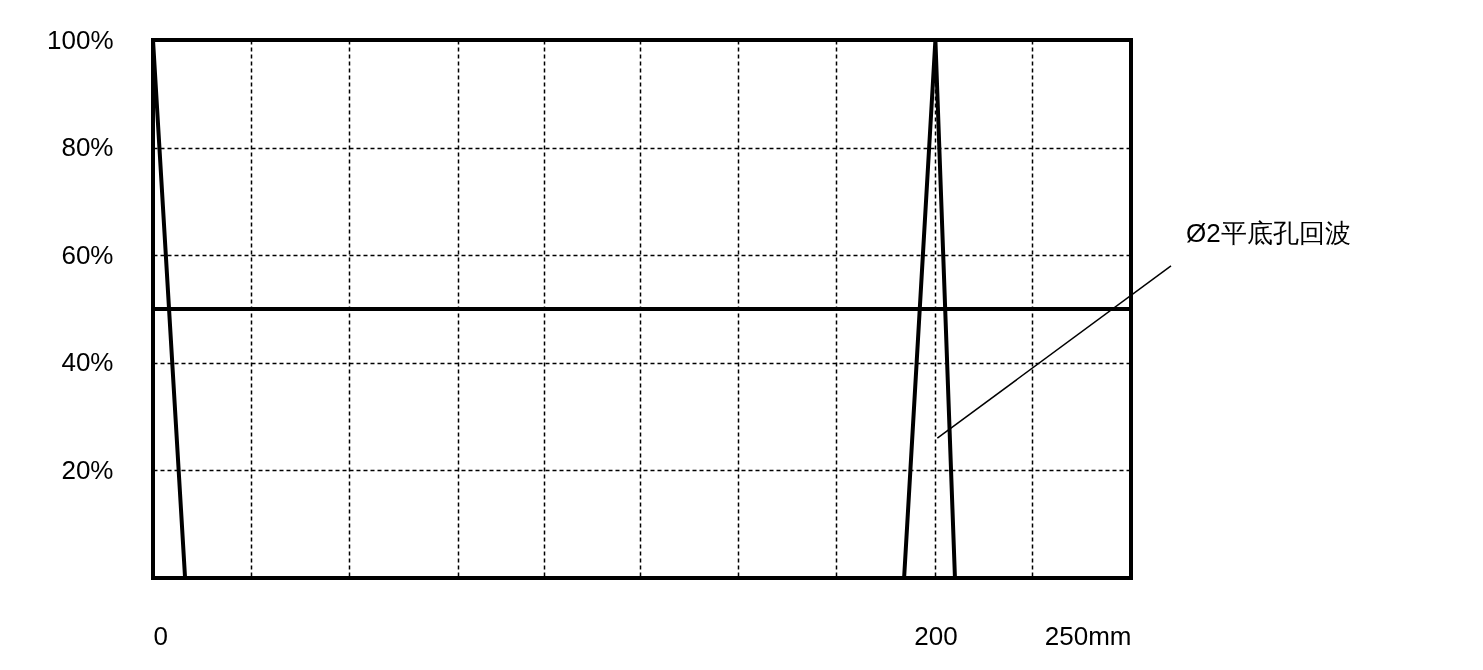  What do you see at coordinates (1088, 635) in the screenshot?
I see `x-tick-label: 250mm` at bounding box center [1088, 635].